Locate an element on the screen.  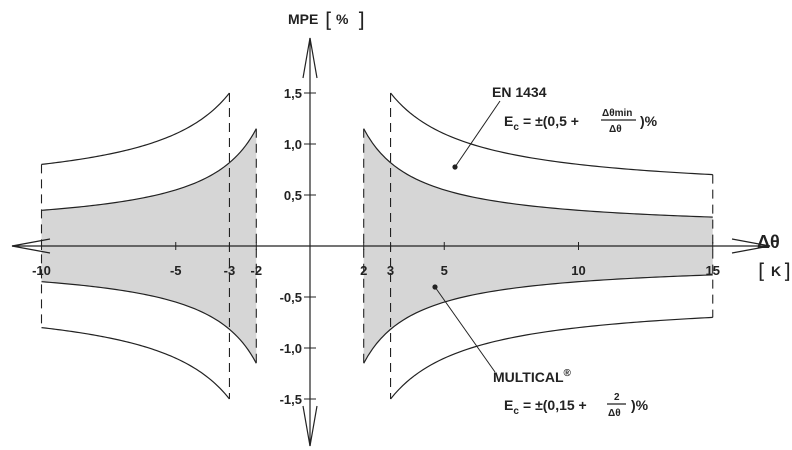
multical-formula-suffix: )% is located at coordinates (640, 405).